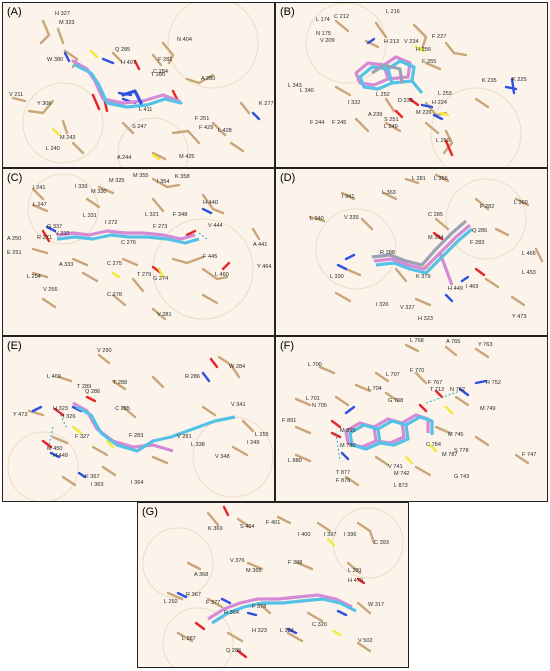 The image size is (550, 671). Describe the element at coordinates (327, 41) in the screenshot. I see `residue-label: V 209` at that location.